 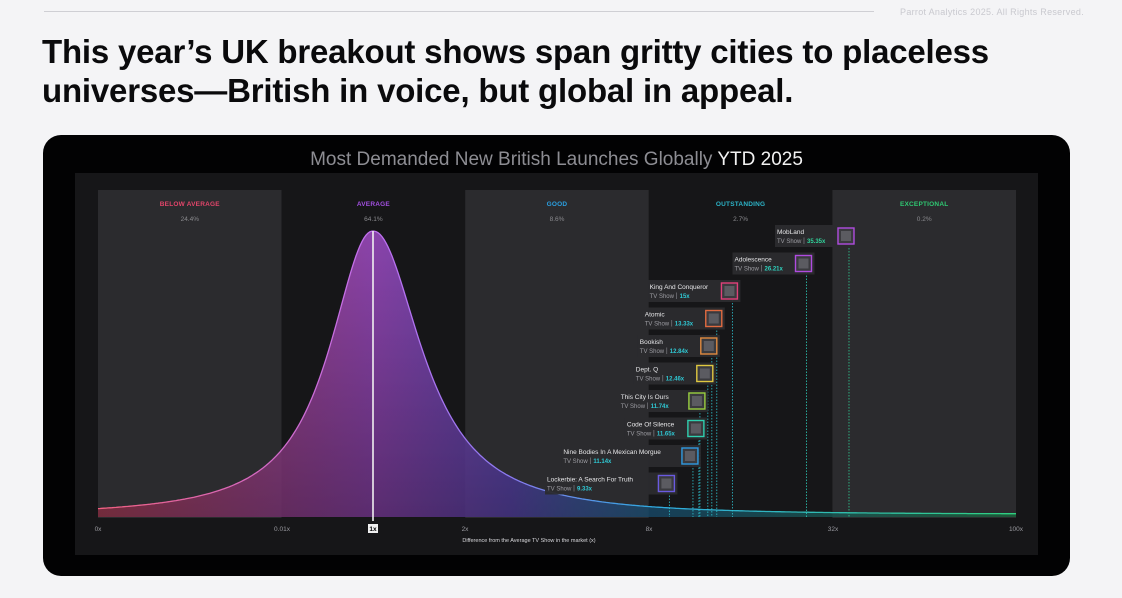 What do you see at coordinates (466, 529) in the screenshot?
I see `x-tick-label: 2x` at bounding box center [466, 529].